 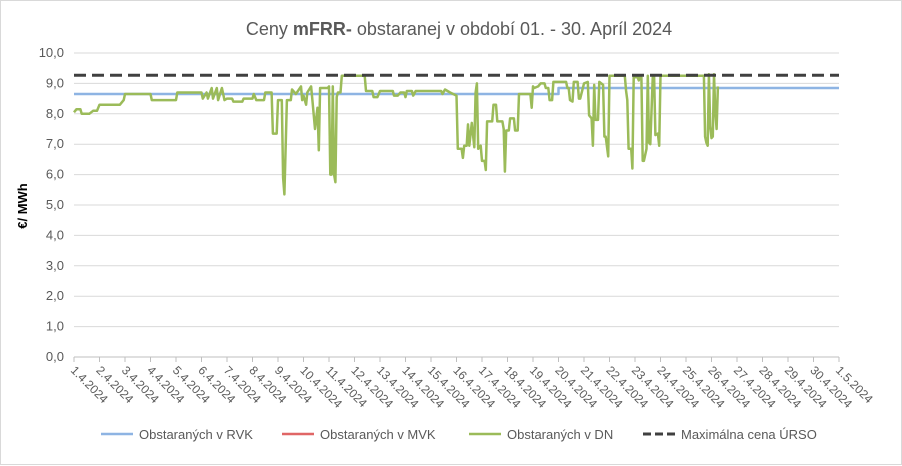 What do you see at coordinates (55, 265) in the screenshot?
I see `y-tick-label: 3,0` at bounding box center [55, 265].